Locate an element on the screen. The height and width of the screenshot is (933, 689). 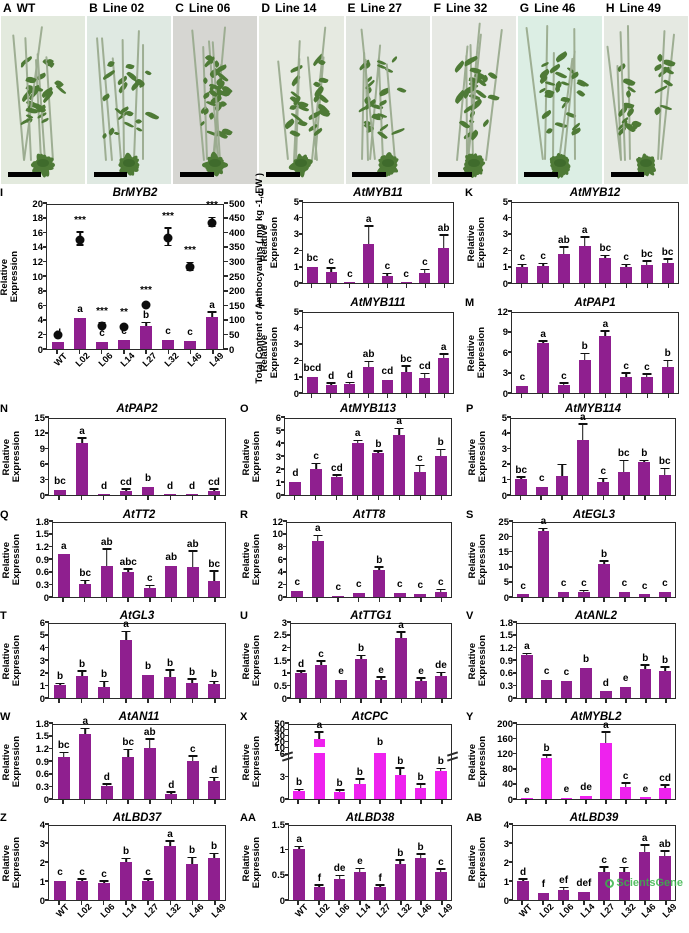
panel-letter: I is located at coordinates (2, 193).